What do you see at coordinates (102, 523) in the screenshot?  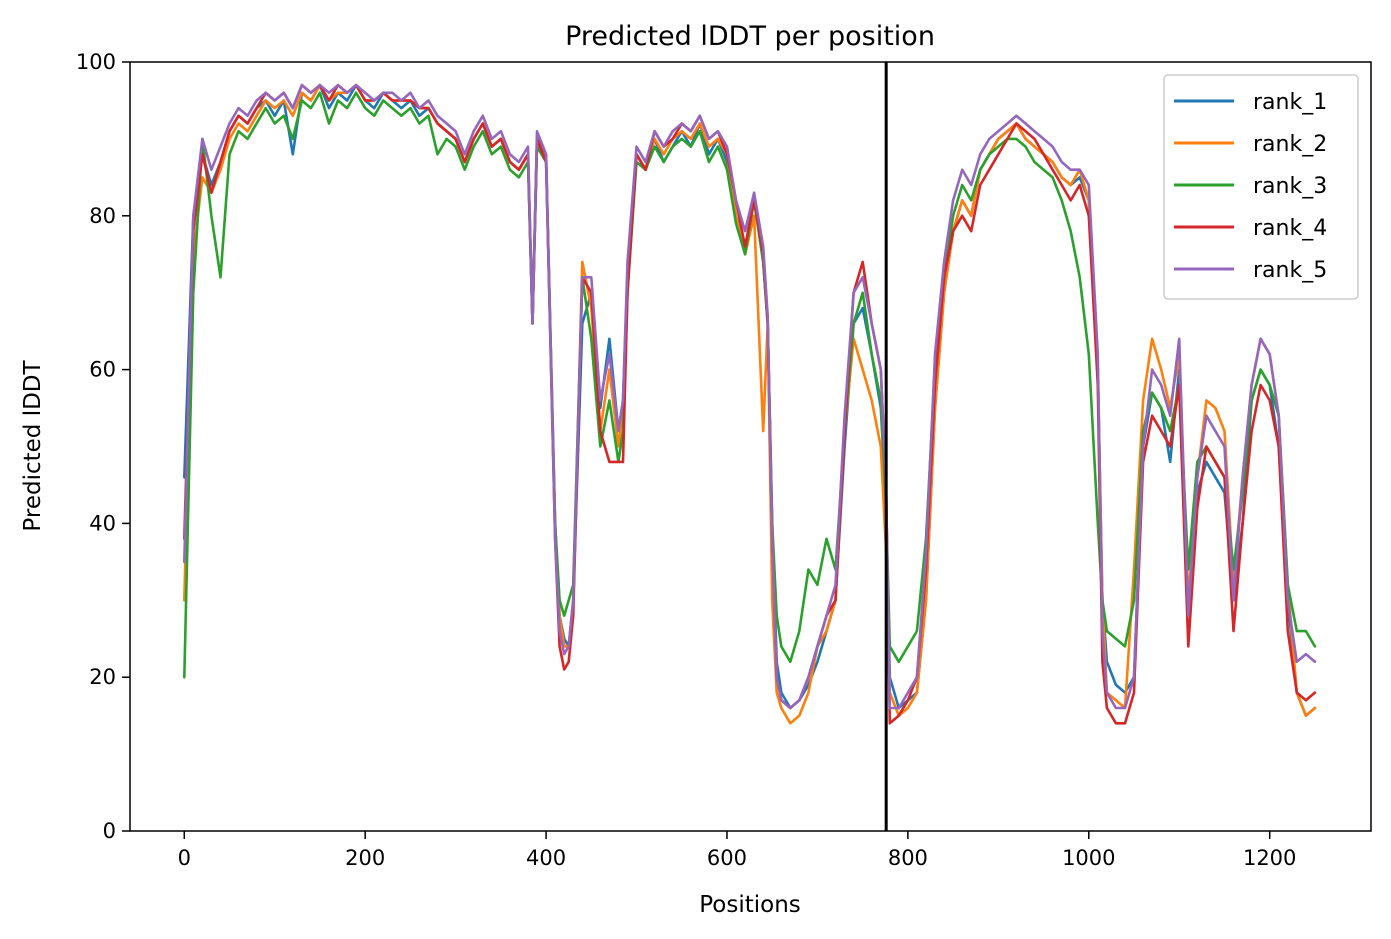 I see `y-tick-label: 40` at bounding box center [102, 523].